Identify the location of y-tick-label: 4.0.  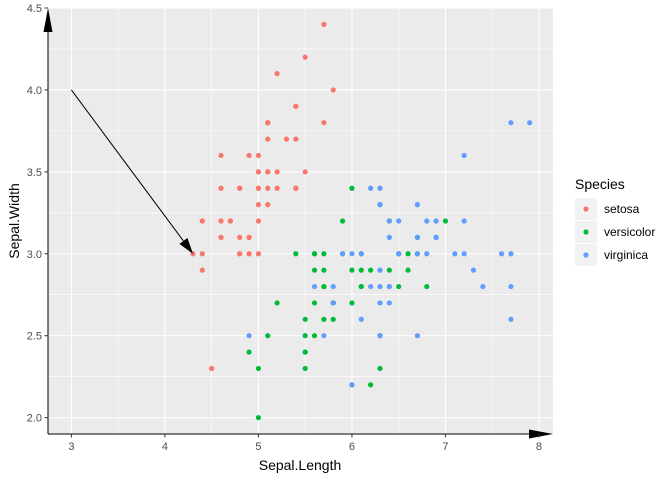
(34, 91).